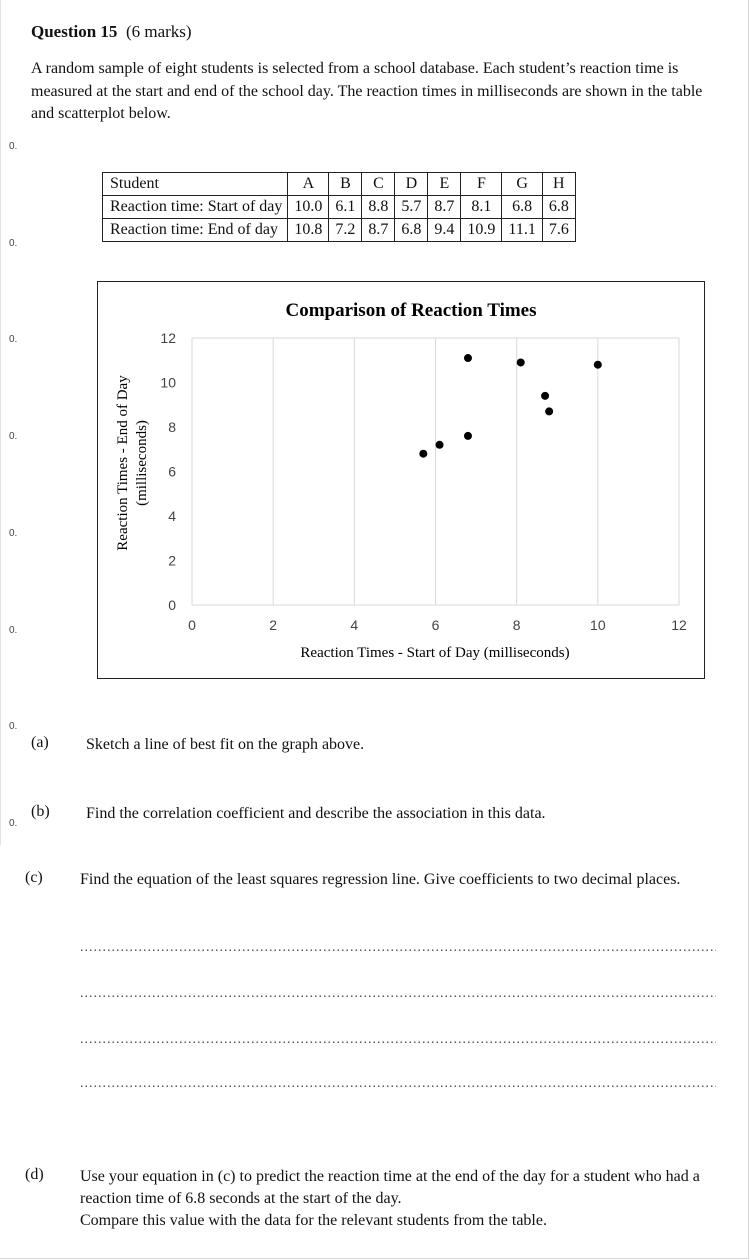  Describe the element at coordinates (378, 207) in the screenshot. I see `table-cell: 8.8` at that location.